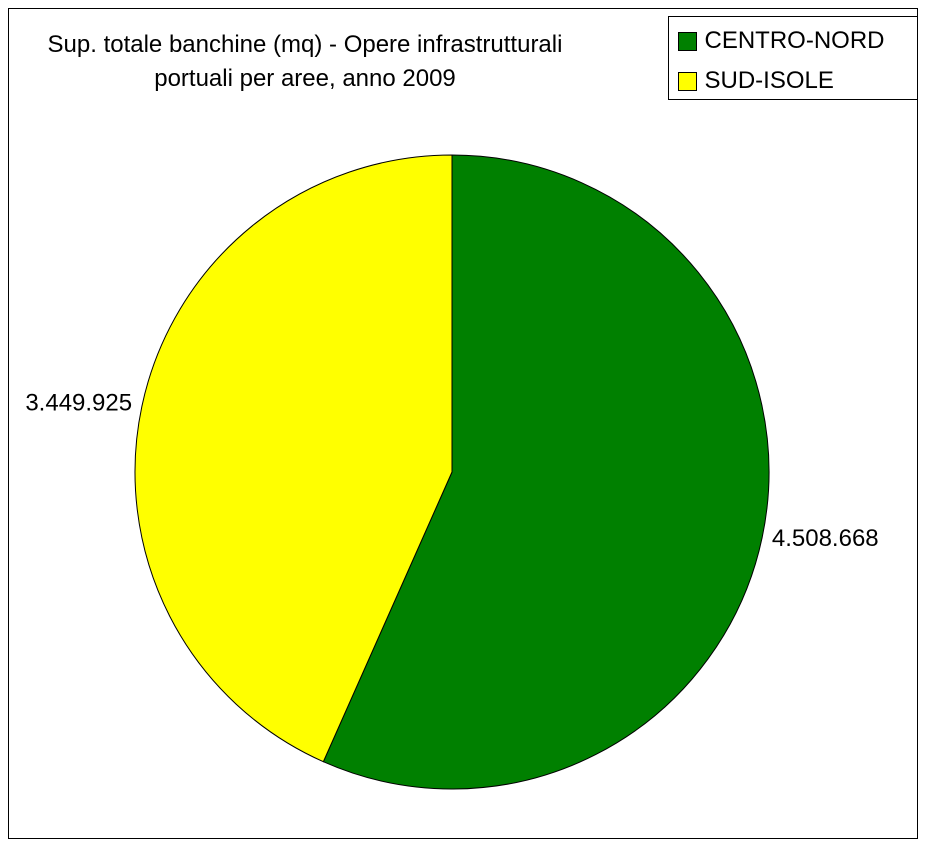  What do you see at coordinates (78, 403) in the screenshot?
I see `data-label: 3.449.925` at bounding box center [78, 403].